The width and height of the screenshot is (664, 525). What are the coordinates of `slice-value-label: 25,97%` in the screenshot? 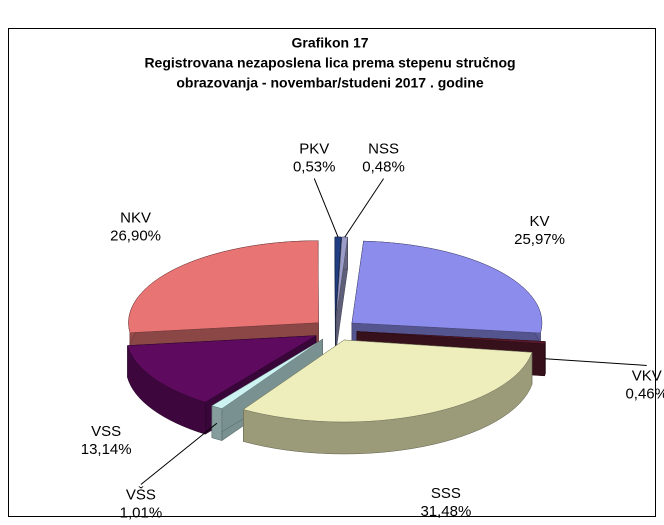 It's located at (539, 239).